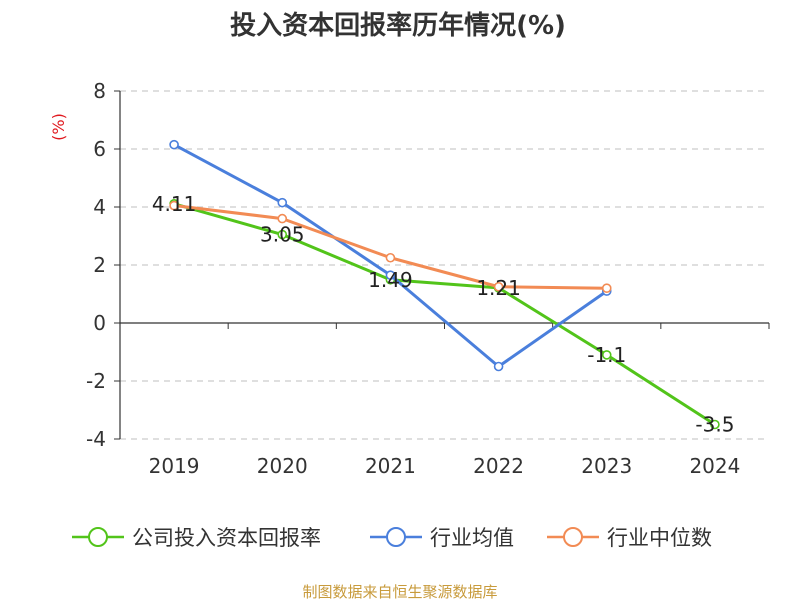  What do you see at coordinates (398, 25) in the screenshot?
I see `chart-title: 投入资本回报率历年情况(%)` at bounding box center [398, 25].